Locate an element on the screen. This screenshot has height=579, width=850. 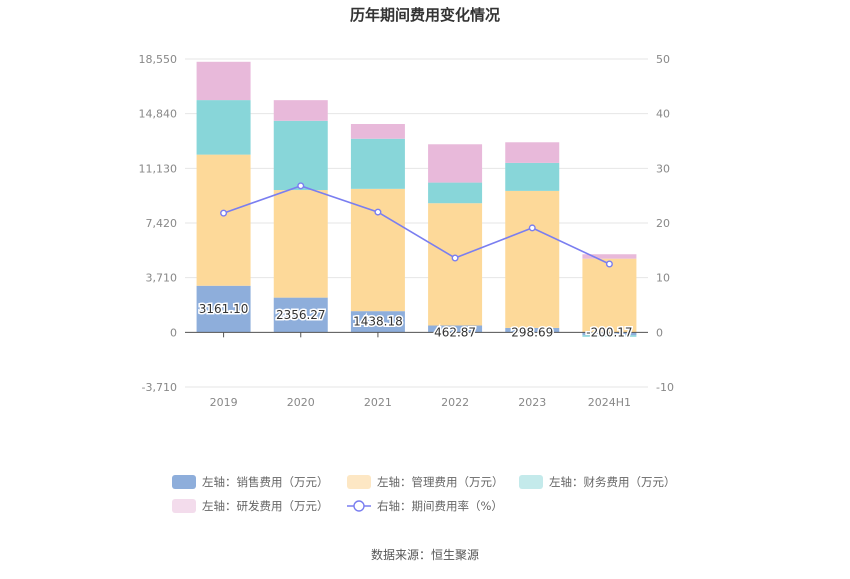
data-label: 1438.18 is located at coordinates (378, 322).